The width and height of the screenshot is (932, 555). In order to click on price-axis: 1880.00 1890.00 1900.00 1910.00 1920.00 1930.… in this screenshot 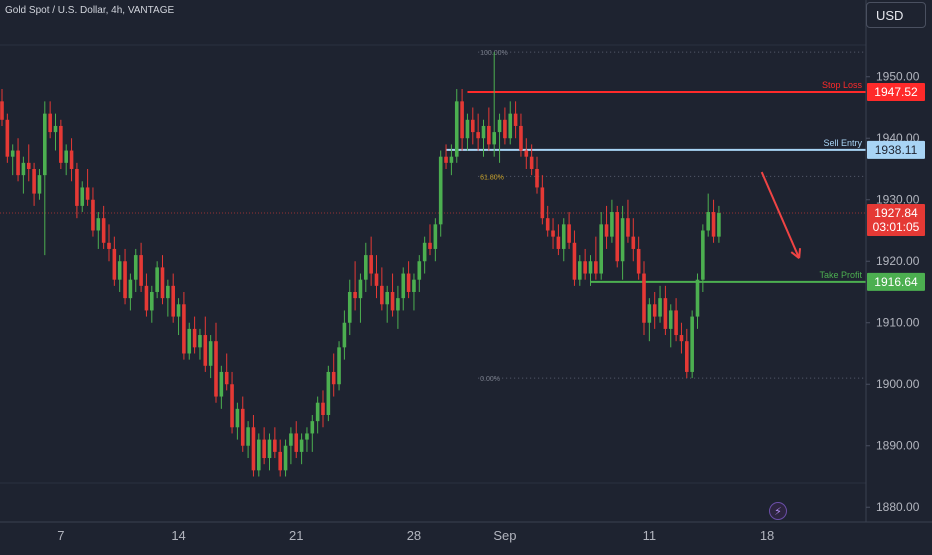, I will do `click(895, 261)`.